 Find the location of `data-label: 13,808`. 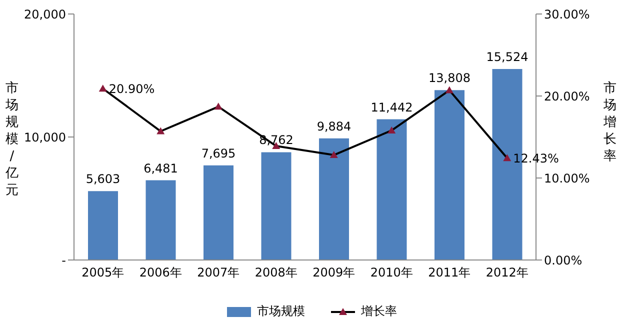

data-label: 13,808 is located at coordinates (449, 78).